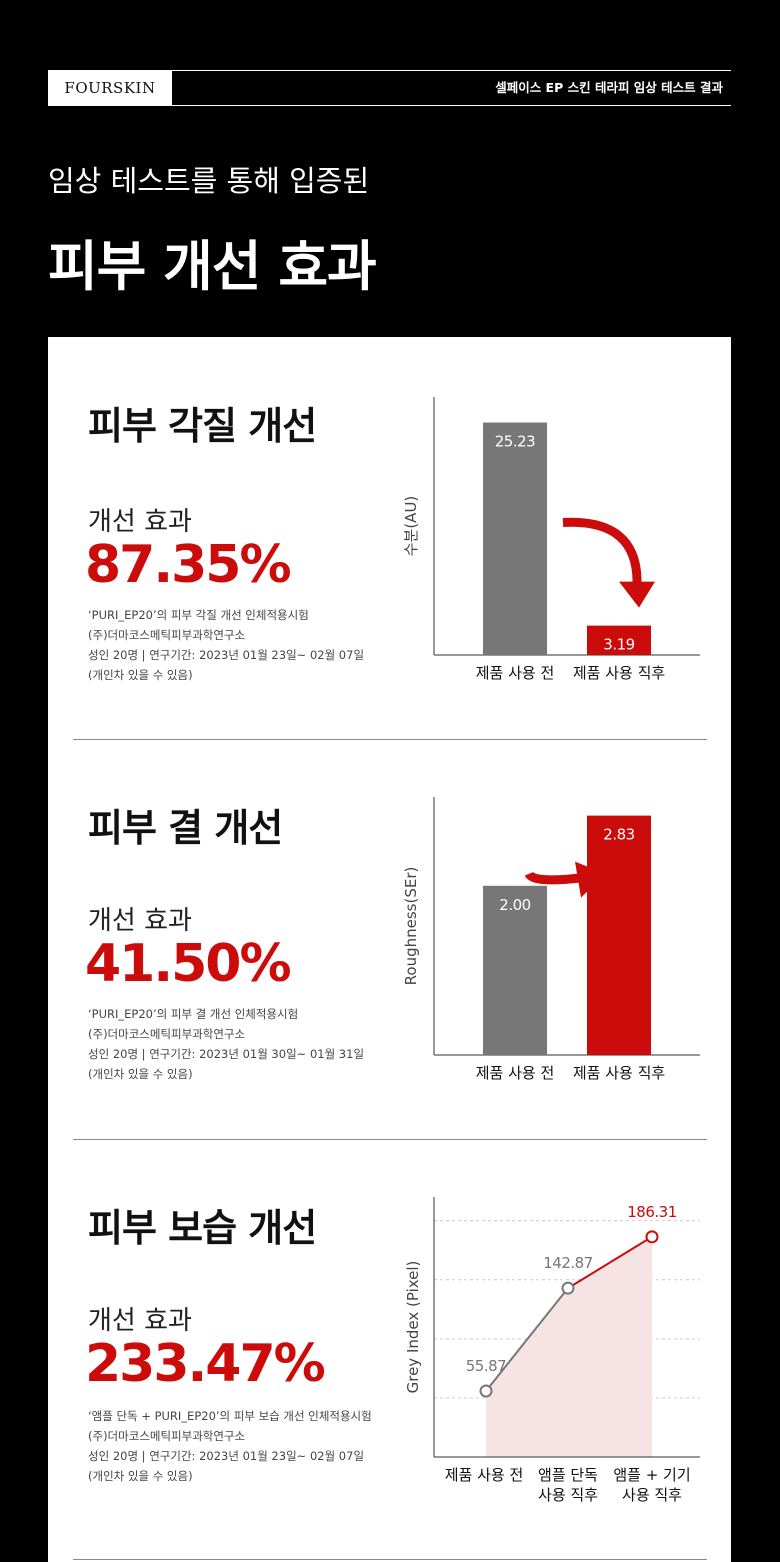 The height and width of the screenshot is (1562, 780). Describe the element at coordinates (651, 1475) in the screenshot. I see `tick-label: 앰플 + 기기` at that location.